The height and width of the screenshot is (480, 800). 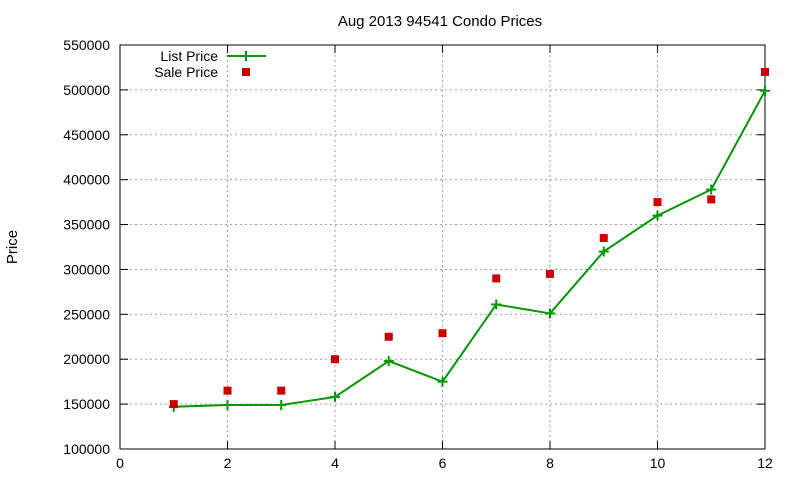 What do you see at coordinates (86, 404) in the screenshot?
I see `y-tick-label: 150000` at bounding box center [86, 404].